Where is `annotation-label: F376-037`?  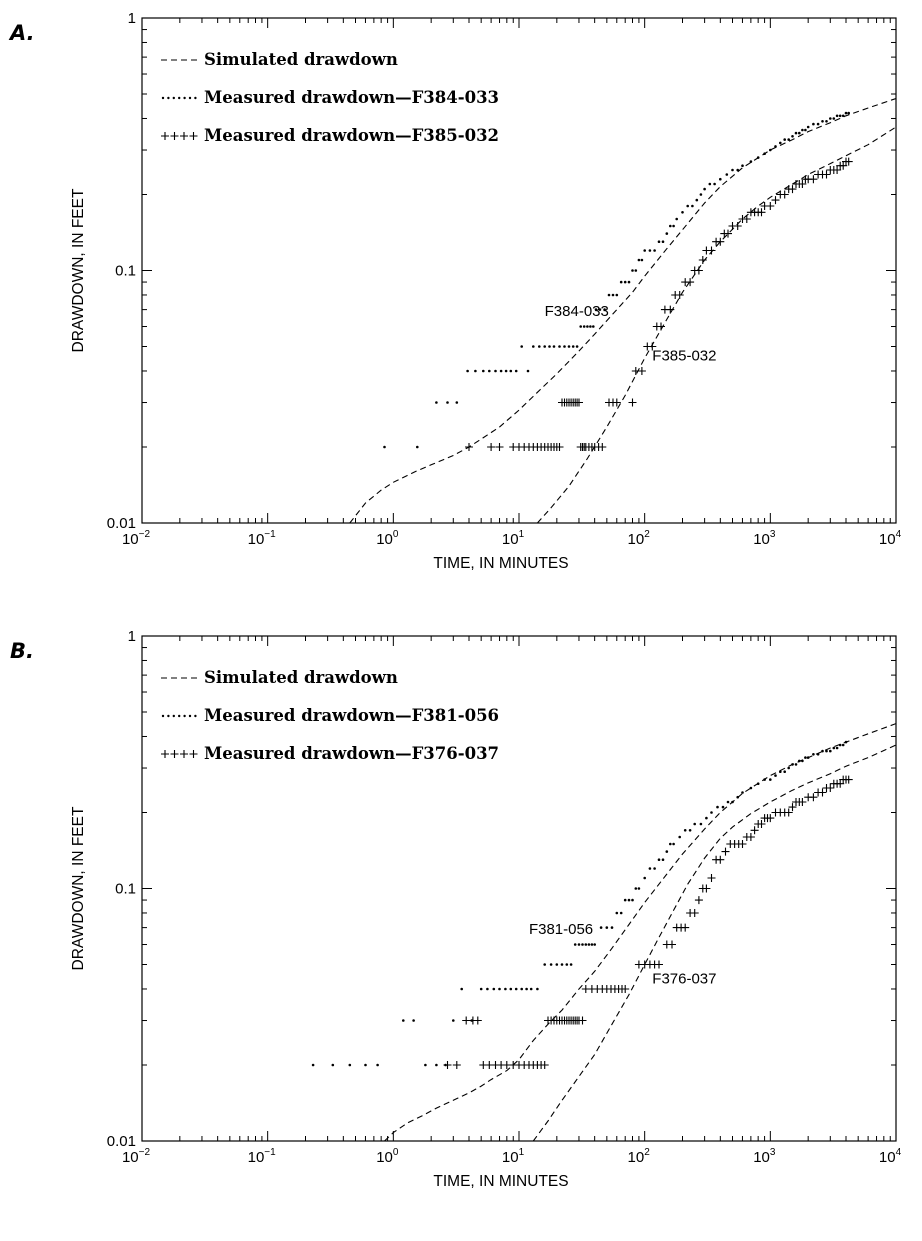 annotation-label: F376-037 is located at coordinates (684, 979).